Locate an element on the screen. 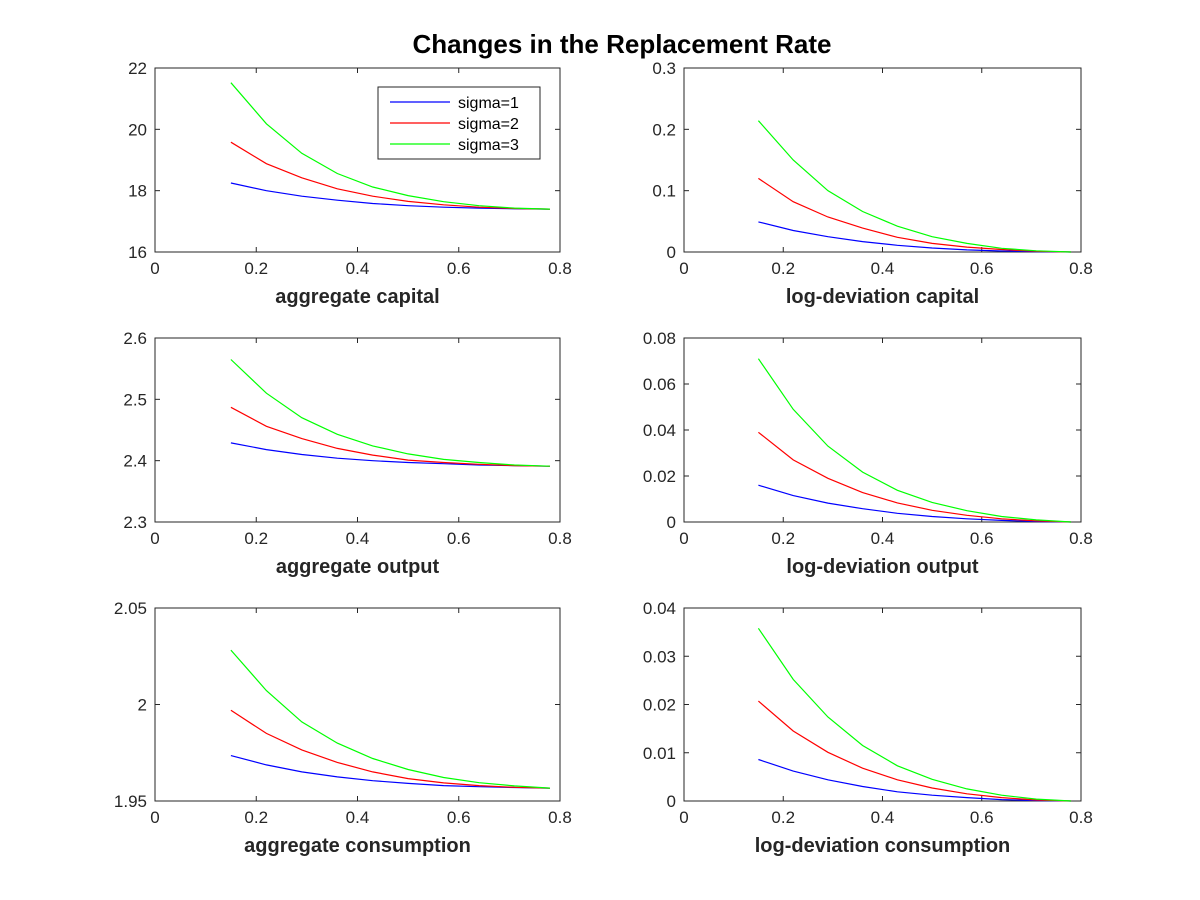  x-axis-label: aggregate consumption is located at coordinates (357, 846).